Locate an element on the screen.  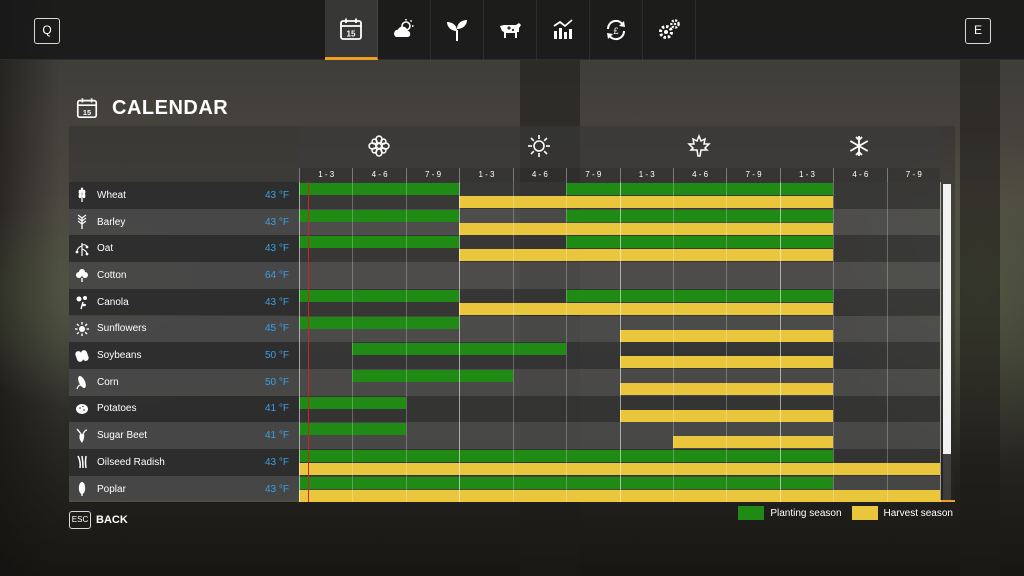
crop-row-barley: Barley 43 °F is located at coordinates (504, 222).